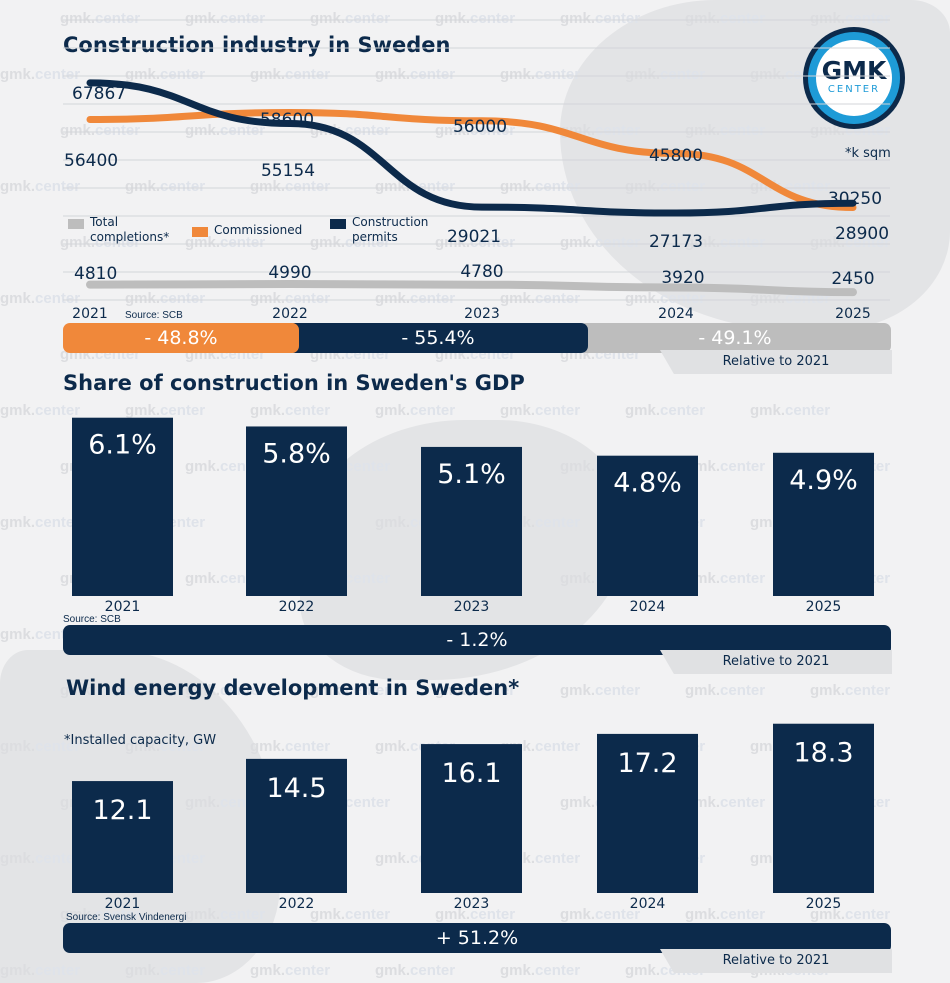  What do you see at coordinates (289, 273) in the screenshot?
I see `data-label-total-completions: 4990` at bounding box center [289, 273].